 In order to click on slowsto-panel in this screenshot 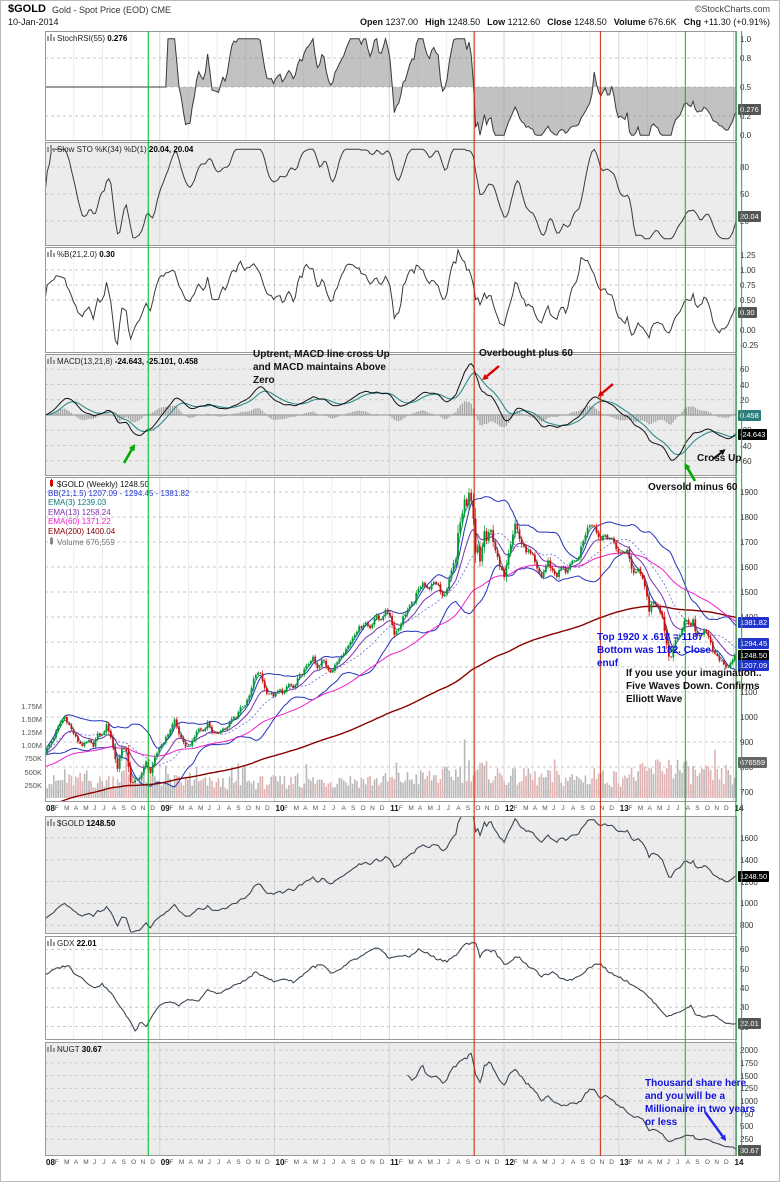, I will do `click(391, 194)`.